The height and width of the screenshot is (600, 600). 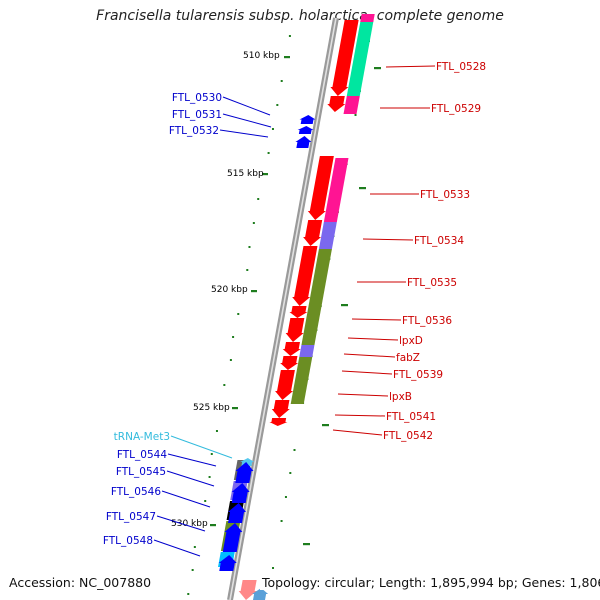 I want to click on gene-label-ftl_0536: FTL_0536, so click(x=427, y=321).